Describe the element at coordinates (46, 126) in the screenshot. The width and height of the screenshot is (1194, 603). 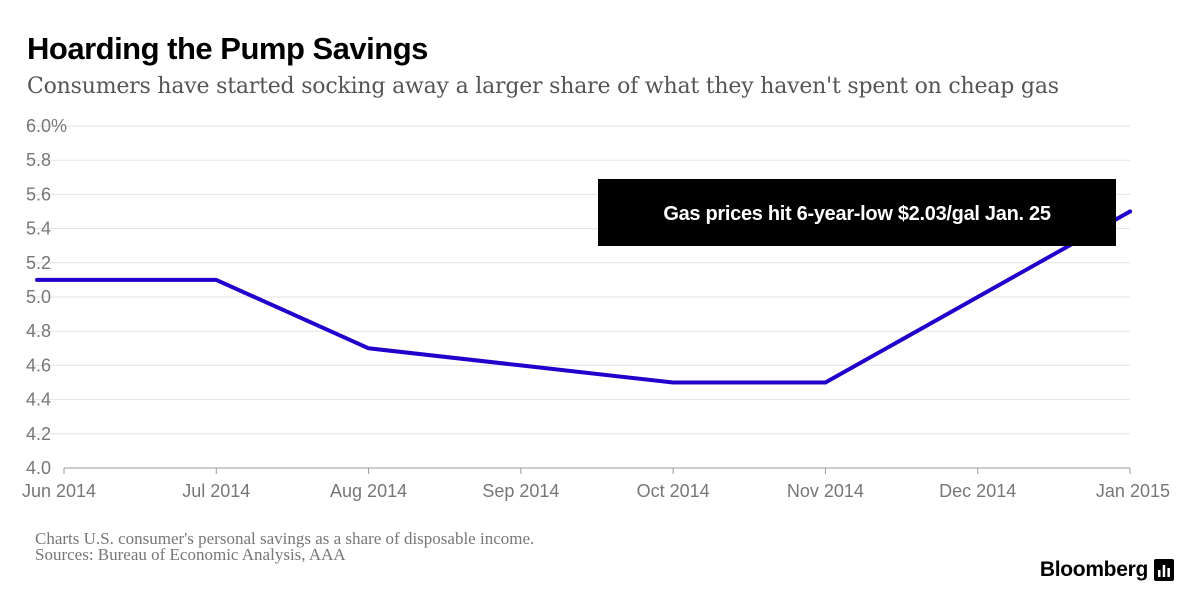
I see `y-tick-label: 6.0%` at that location.